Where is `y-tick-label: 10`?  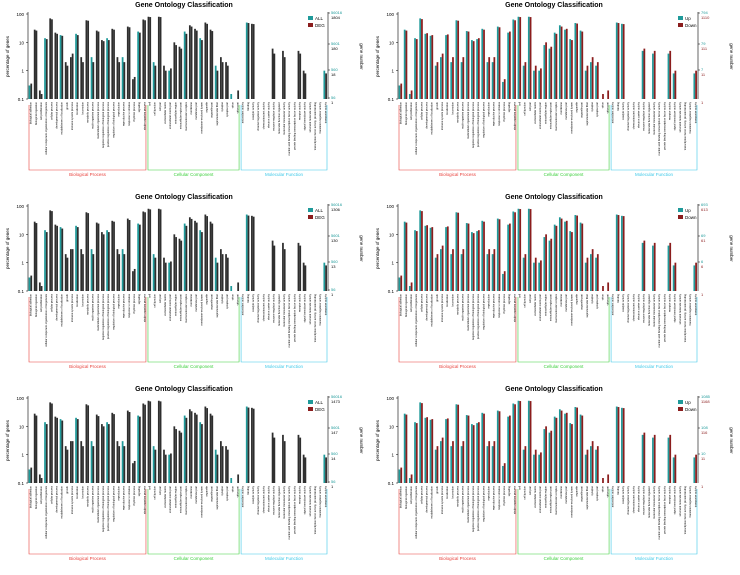
y-tick-label: 10 is located at coordinates (392, 42).